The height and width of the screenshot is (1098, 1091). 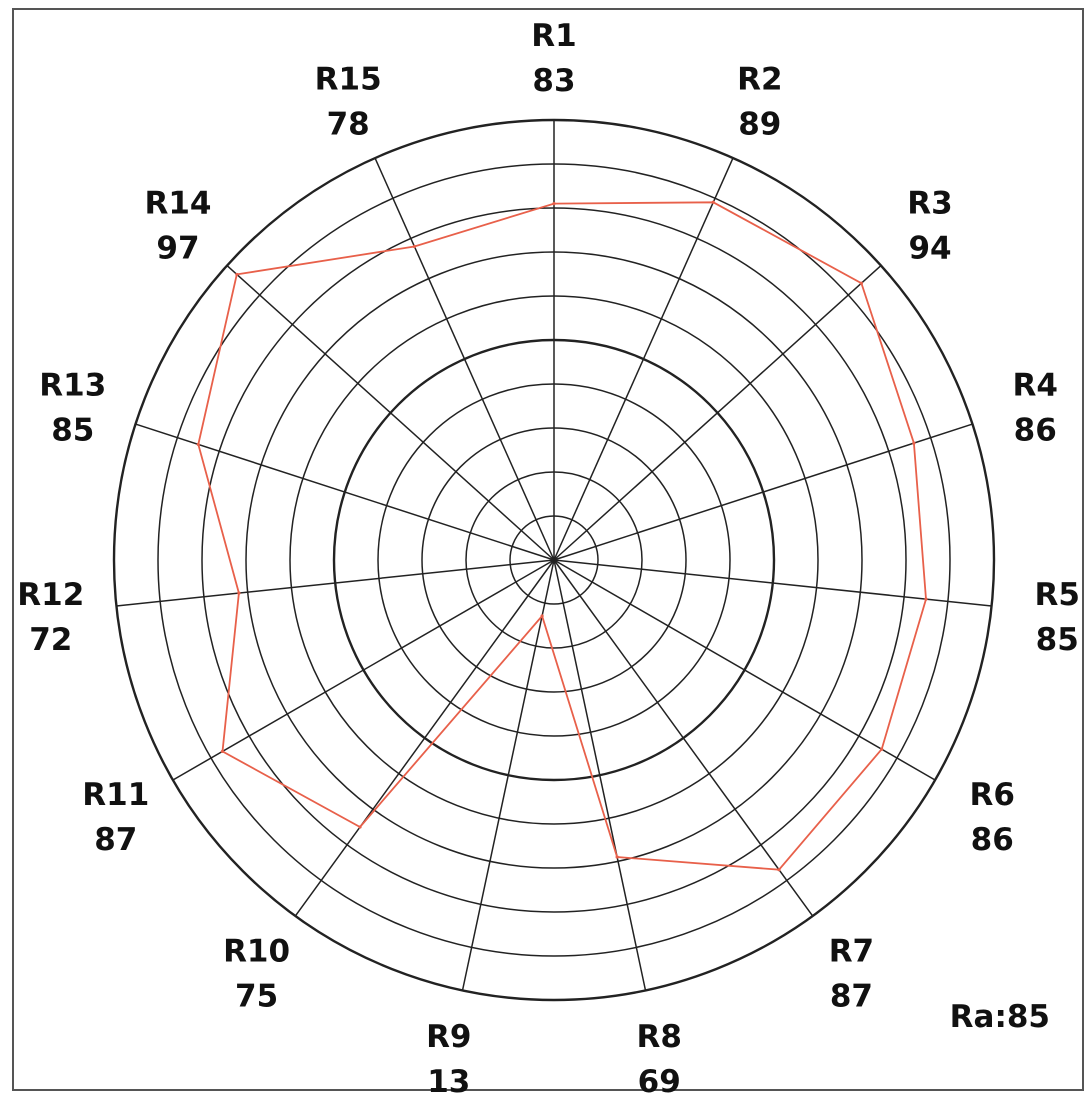 What do you see at coordinates (658, 1037) in the screenshot?
I see `axis-label-r8: R8` at bounding box center [658, 1037].